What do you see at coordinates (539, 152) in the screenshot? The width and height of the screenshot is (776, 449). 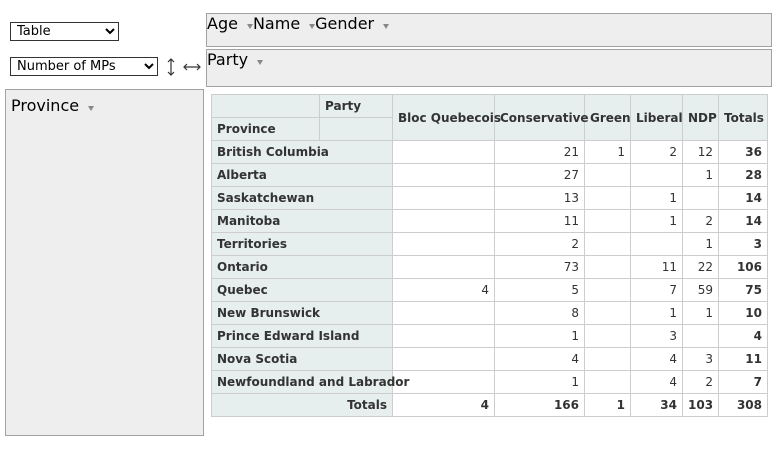 I see `value-cell: 21` at bounding box center [539, 152].